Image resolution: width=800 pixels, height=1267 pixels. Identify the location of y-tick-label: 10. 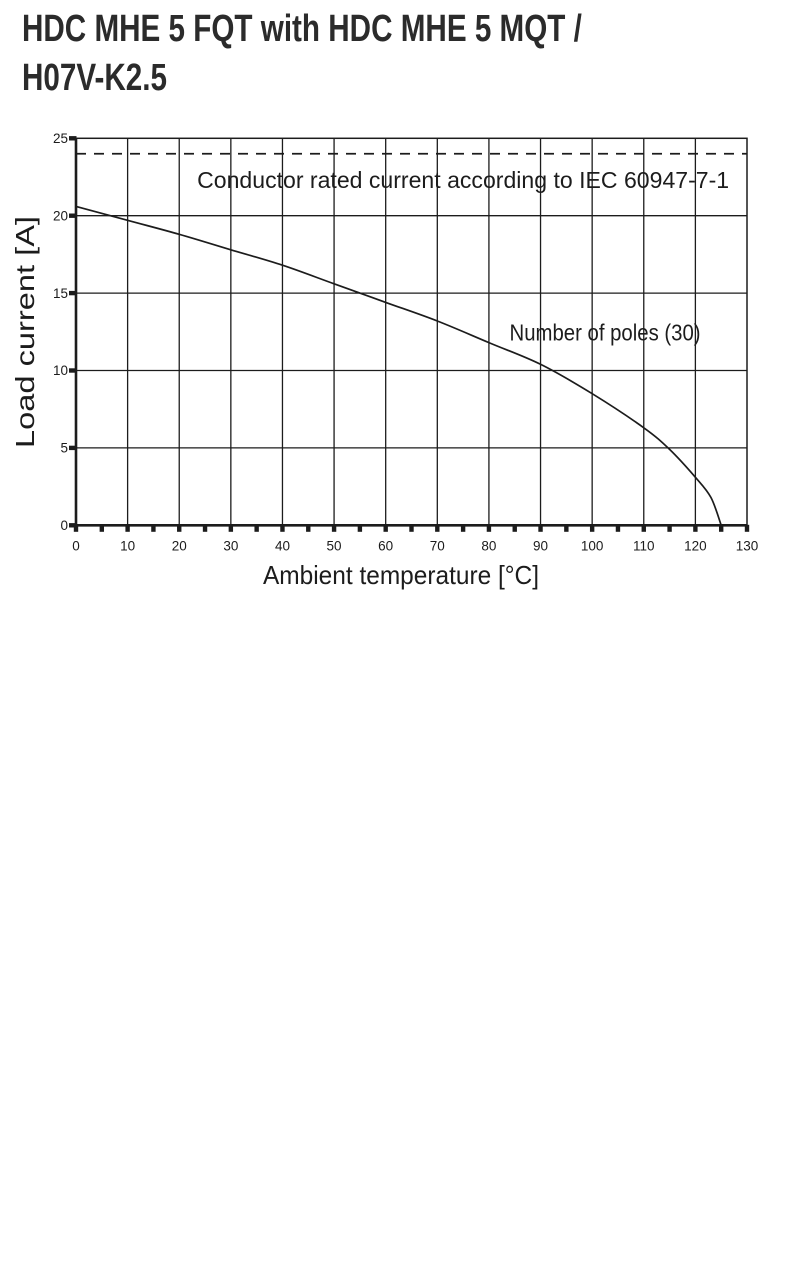
(60, 370).